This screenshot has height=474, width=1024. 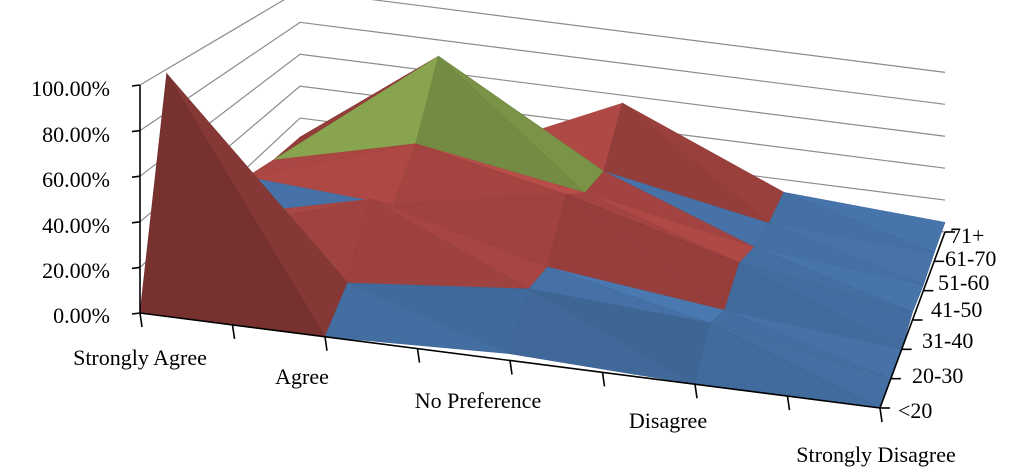 I want to click on x-tick-no-preference: No Preference, so click(x=478, y=400).